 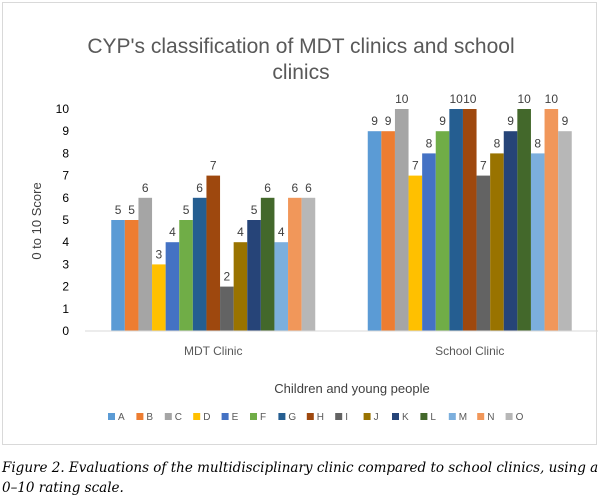 I want to click on legend-label: B, so click(x=149, y=417).